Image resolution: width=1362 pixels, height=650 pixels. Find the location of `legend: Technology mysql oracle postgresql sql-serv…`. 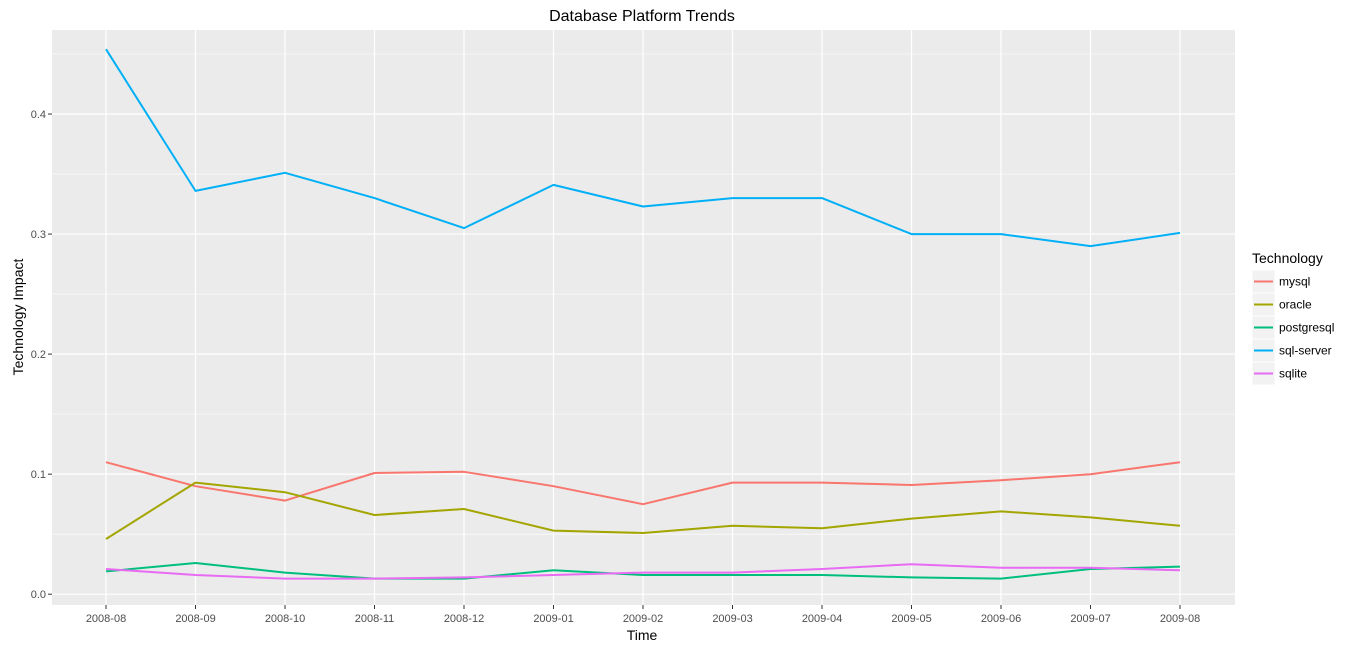

legend: Technology mysql oracle postgresql sql-serv… is located at coordinates (1292, 318).